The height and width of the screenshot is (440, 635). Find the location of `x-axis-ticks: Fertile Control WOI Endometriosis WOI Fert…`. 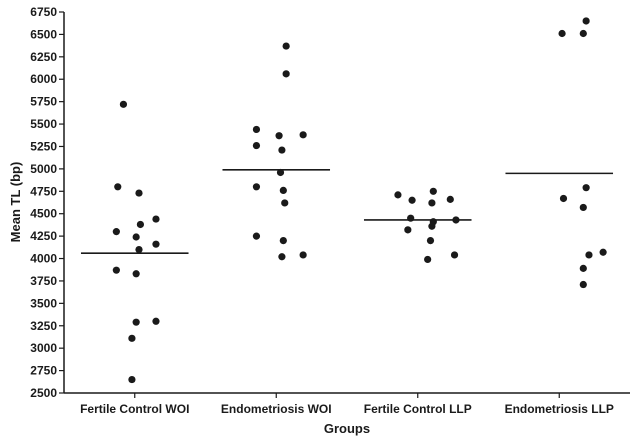

x-axis-ticks: Fertile Control WOI Endometriosis WOI Fert… is located at coordinates (347, 404).